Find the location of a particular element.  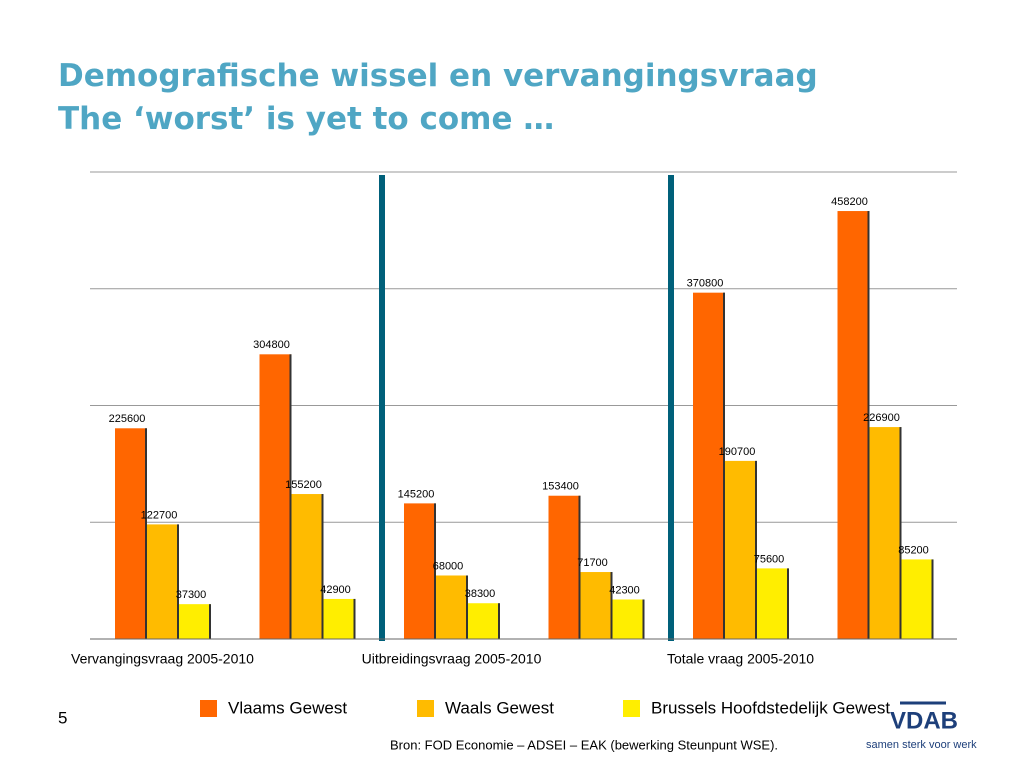

value-label: 42900 is located at coordinates (335, 590).